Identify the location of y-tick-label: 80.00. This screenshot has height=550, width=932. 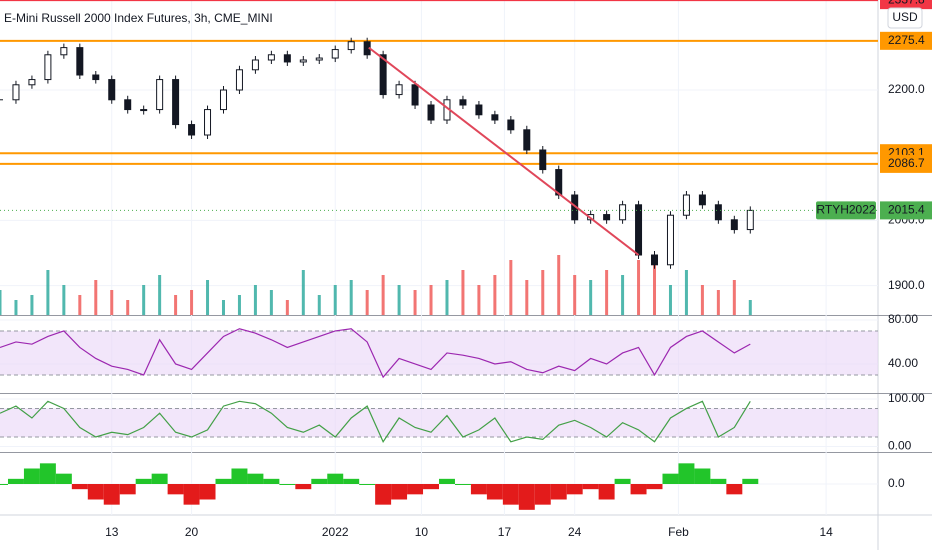
(903, 319).